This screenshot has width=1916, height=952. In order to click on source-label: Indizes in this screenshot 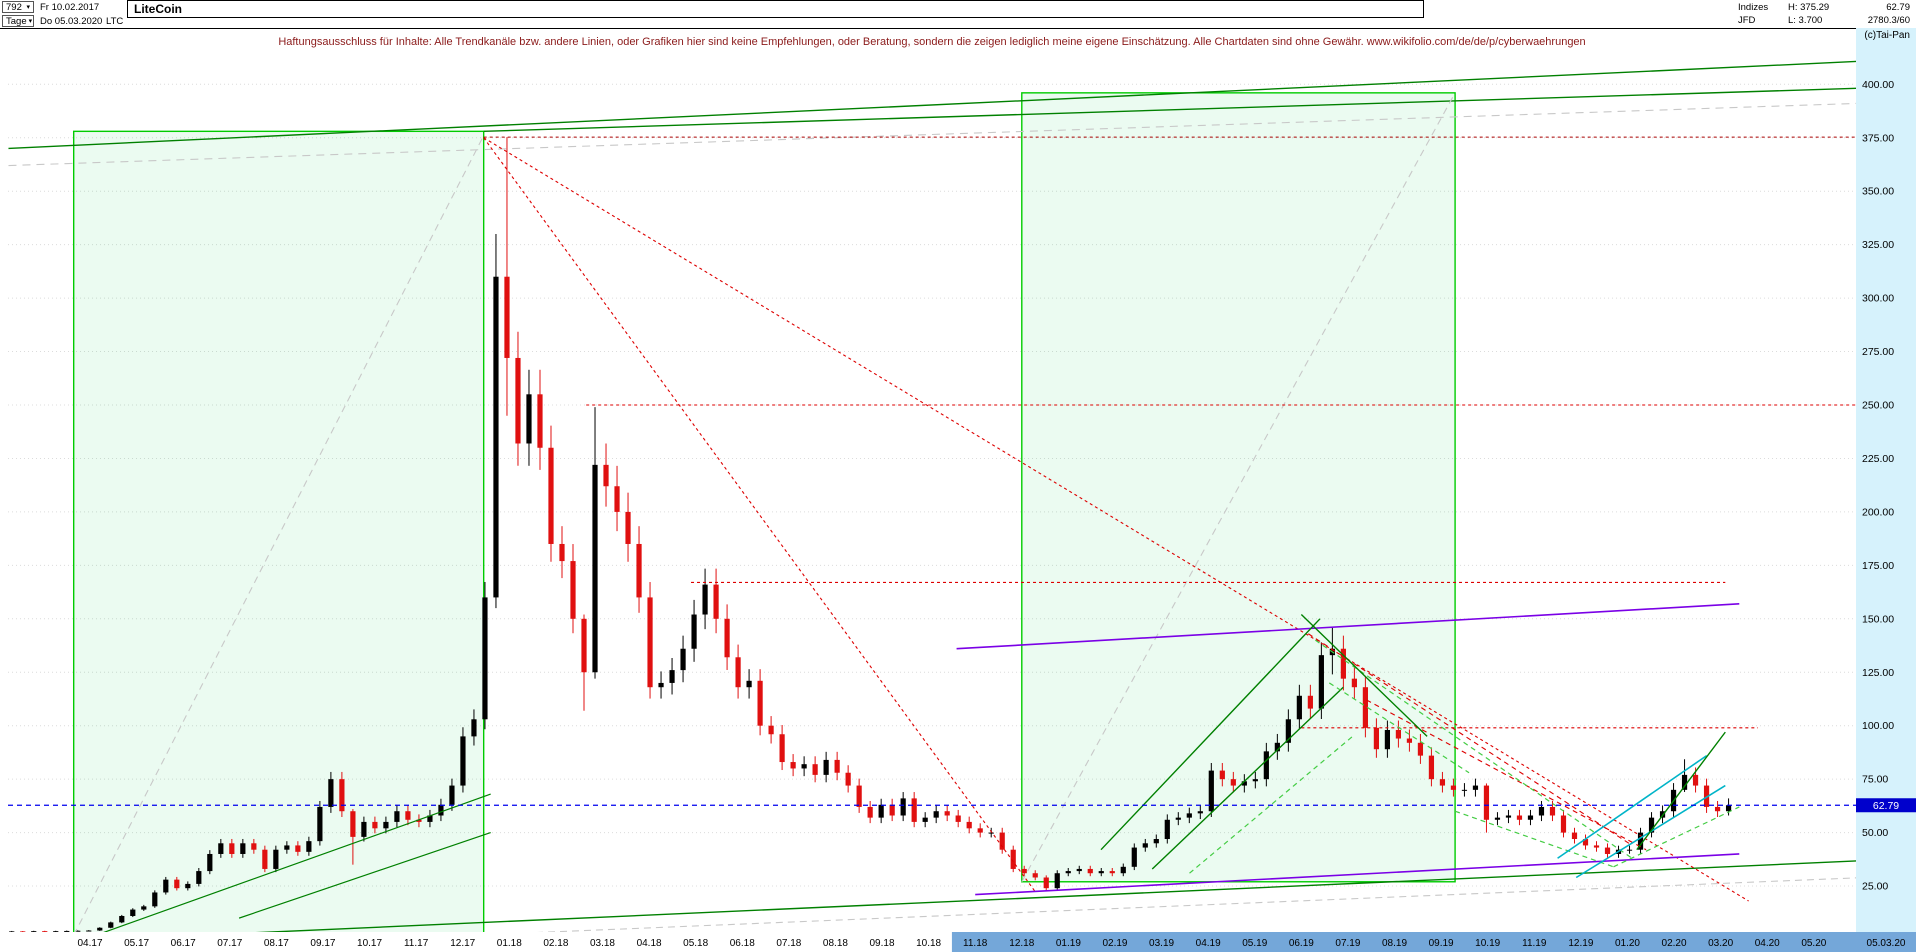, I will do `click(1753, 7)`.